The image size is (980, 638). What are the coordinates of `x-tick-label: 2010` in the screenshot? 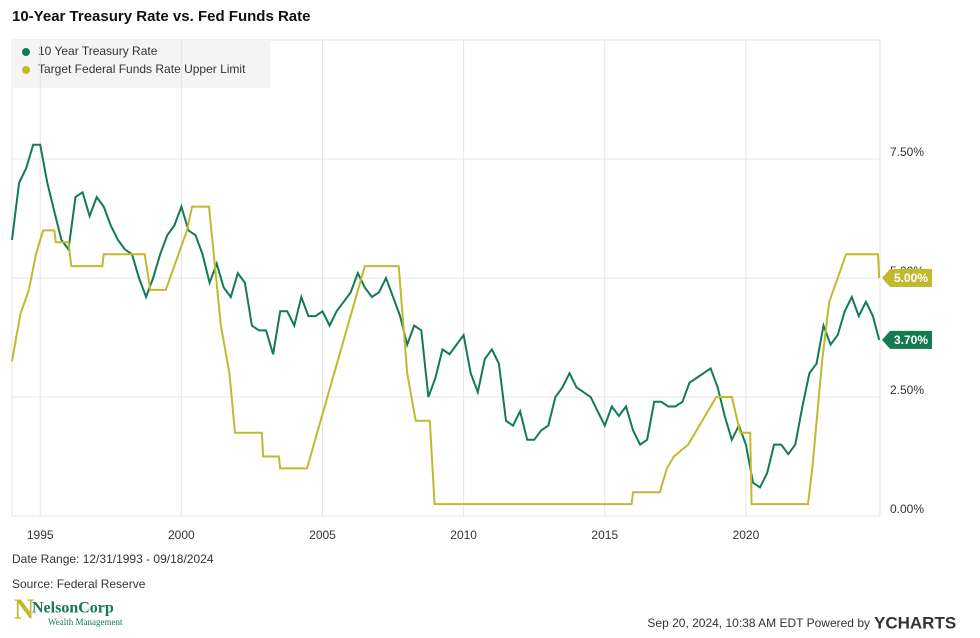 It's located at (463, 535).